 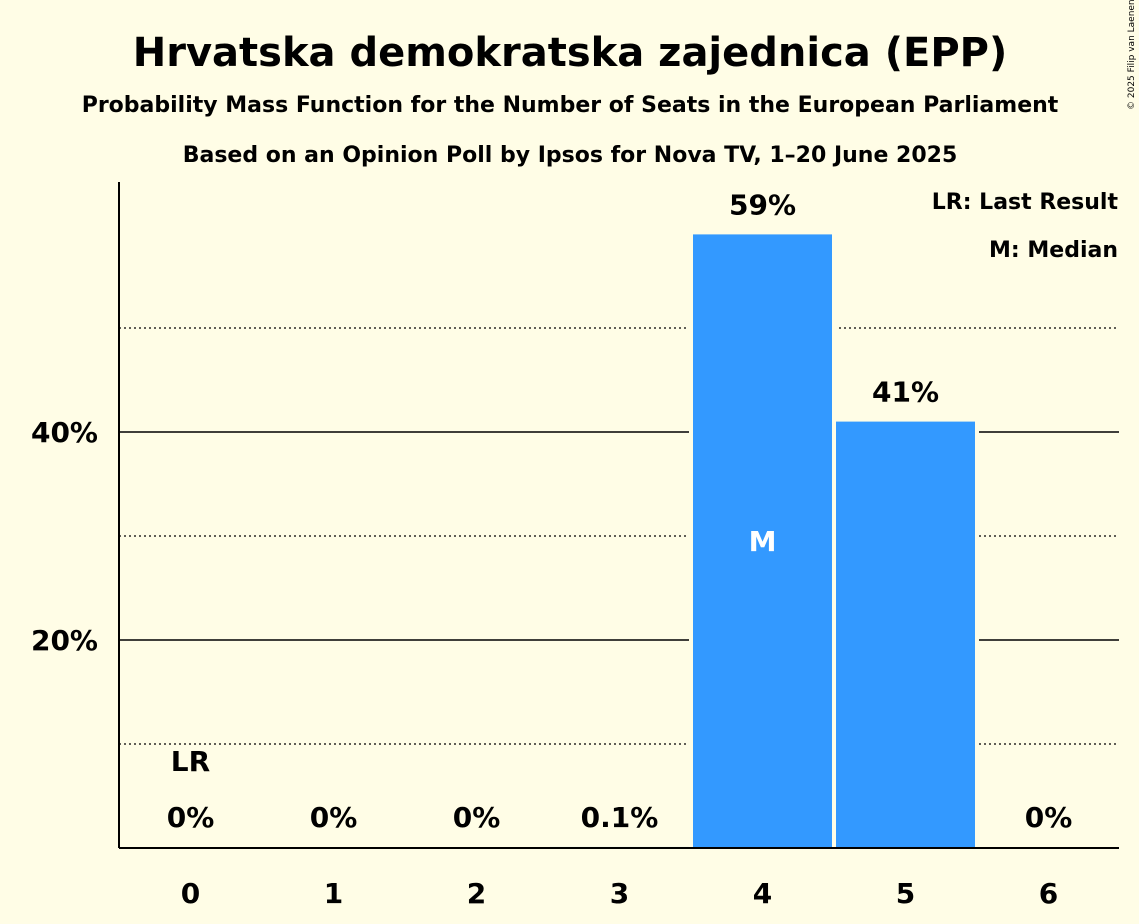 I want to click on value-label-seats-2: 0%, so click(x=477, y=817).